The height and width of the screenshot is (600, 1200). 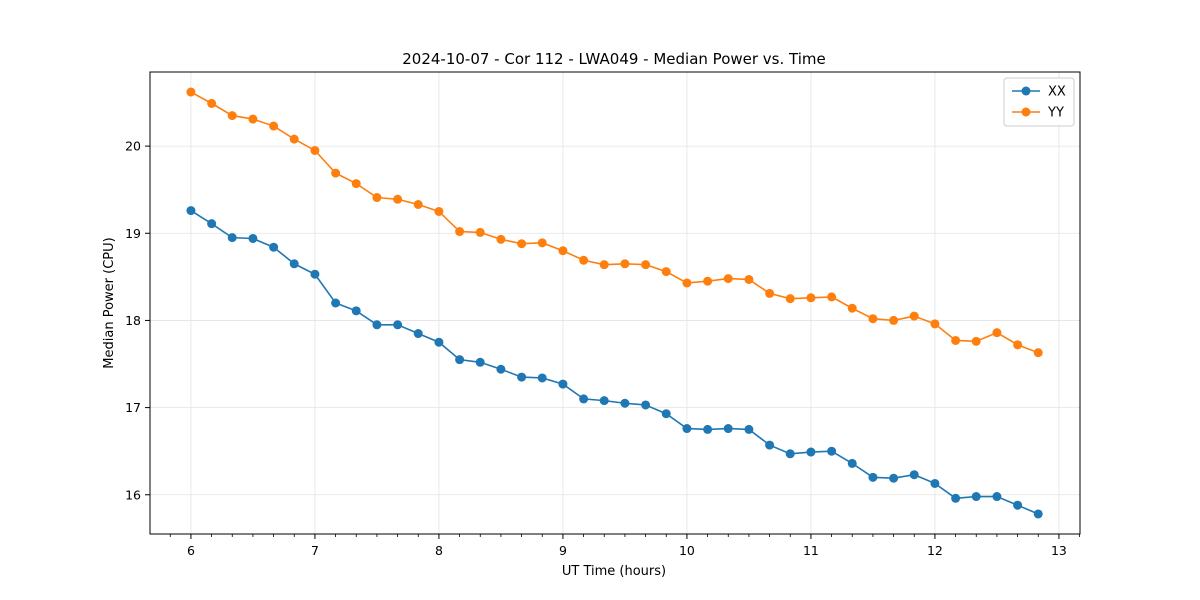 What do you see at coordinates (315, 550) in the screenshot?
I see `x-tick-label: 7` at bounding box center [315, 550].